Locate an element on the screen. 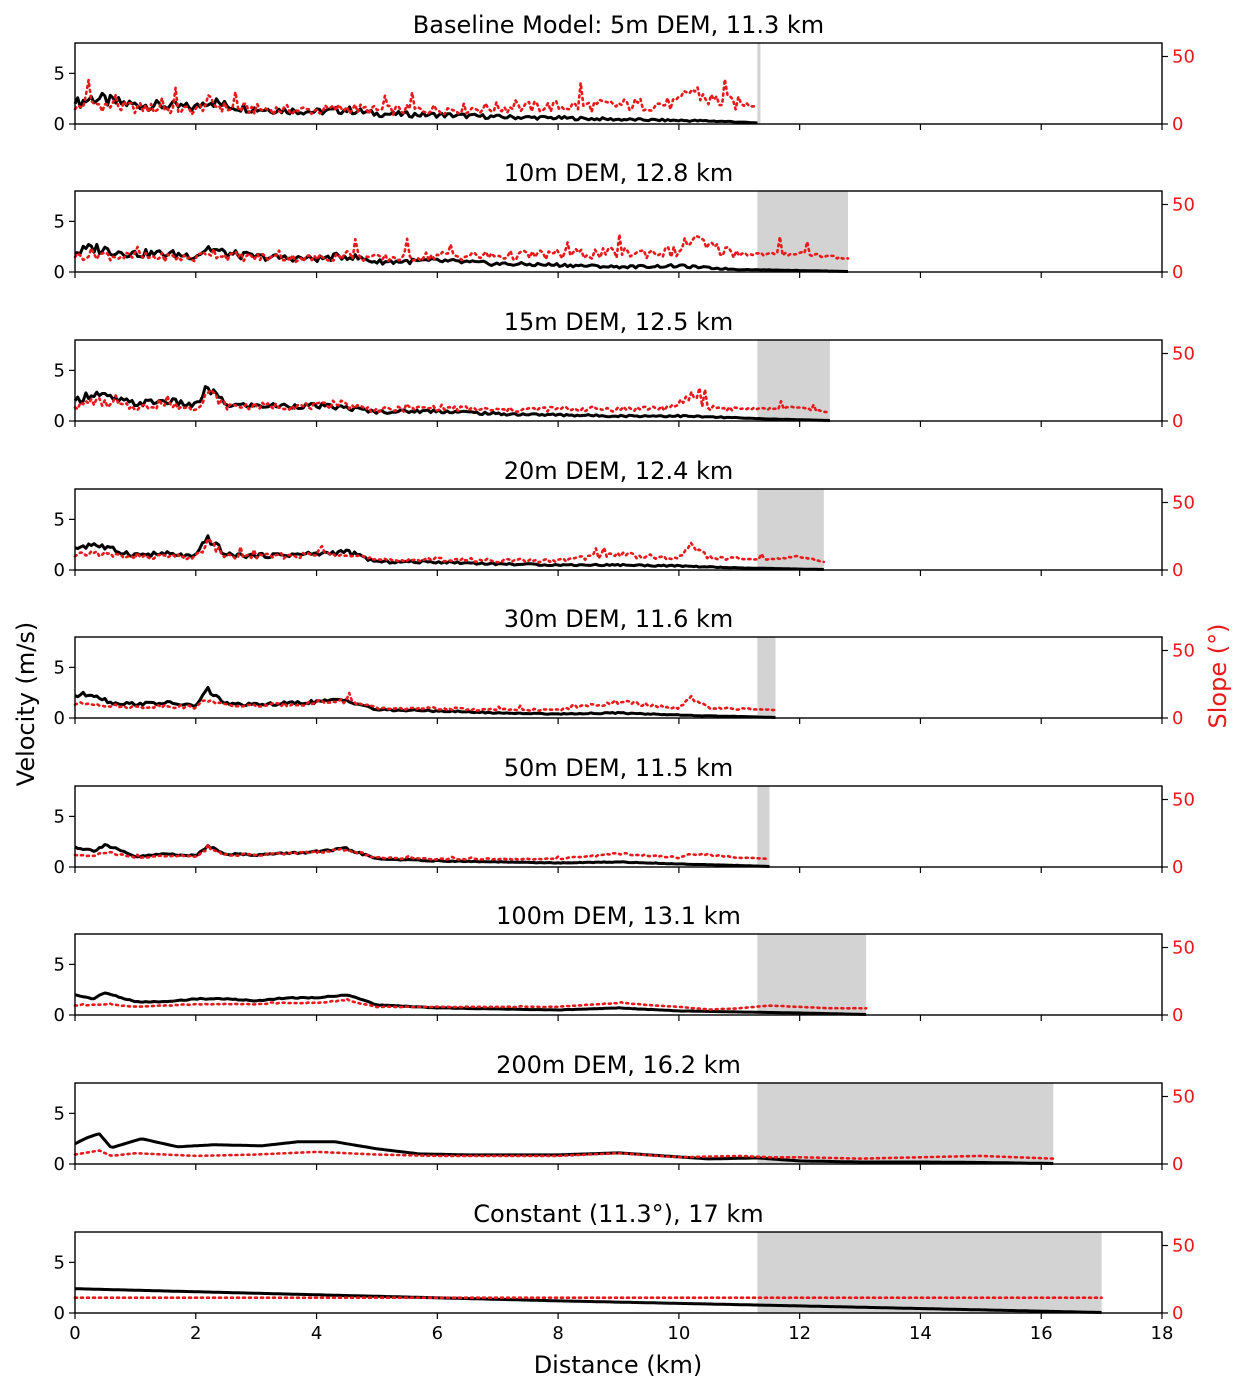 The image size is (1242, 1379). x-tick-label: 18 is located at coordinates (1162, 1333).